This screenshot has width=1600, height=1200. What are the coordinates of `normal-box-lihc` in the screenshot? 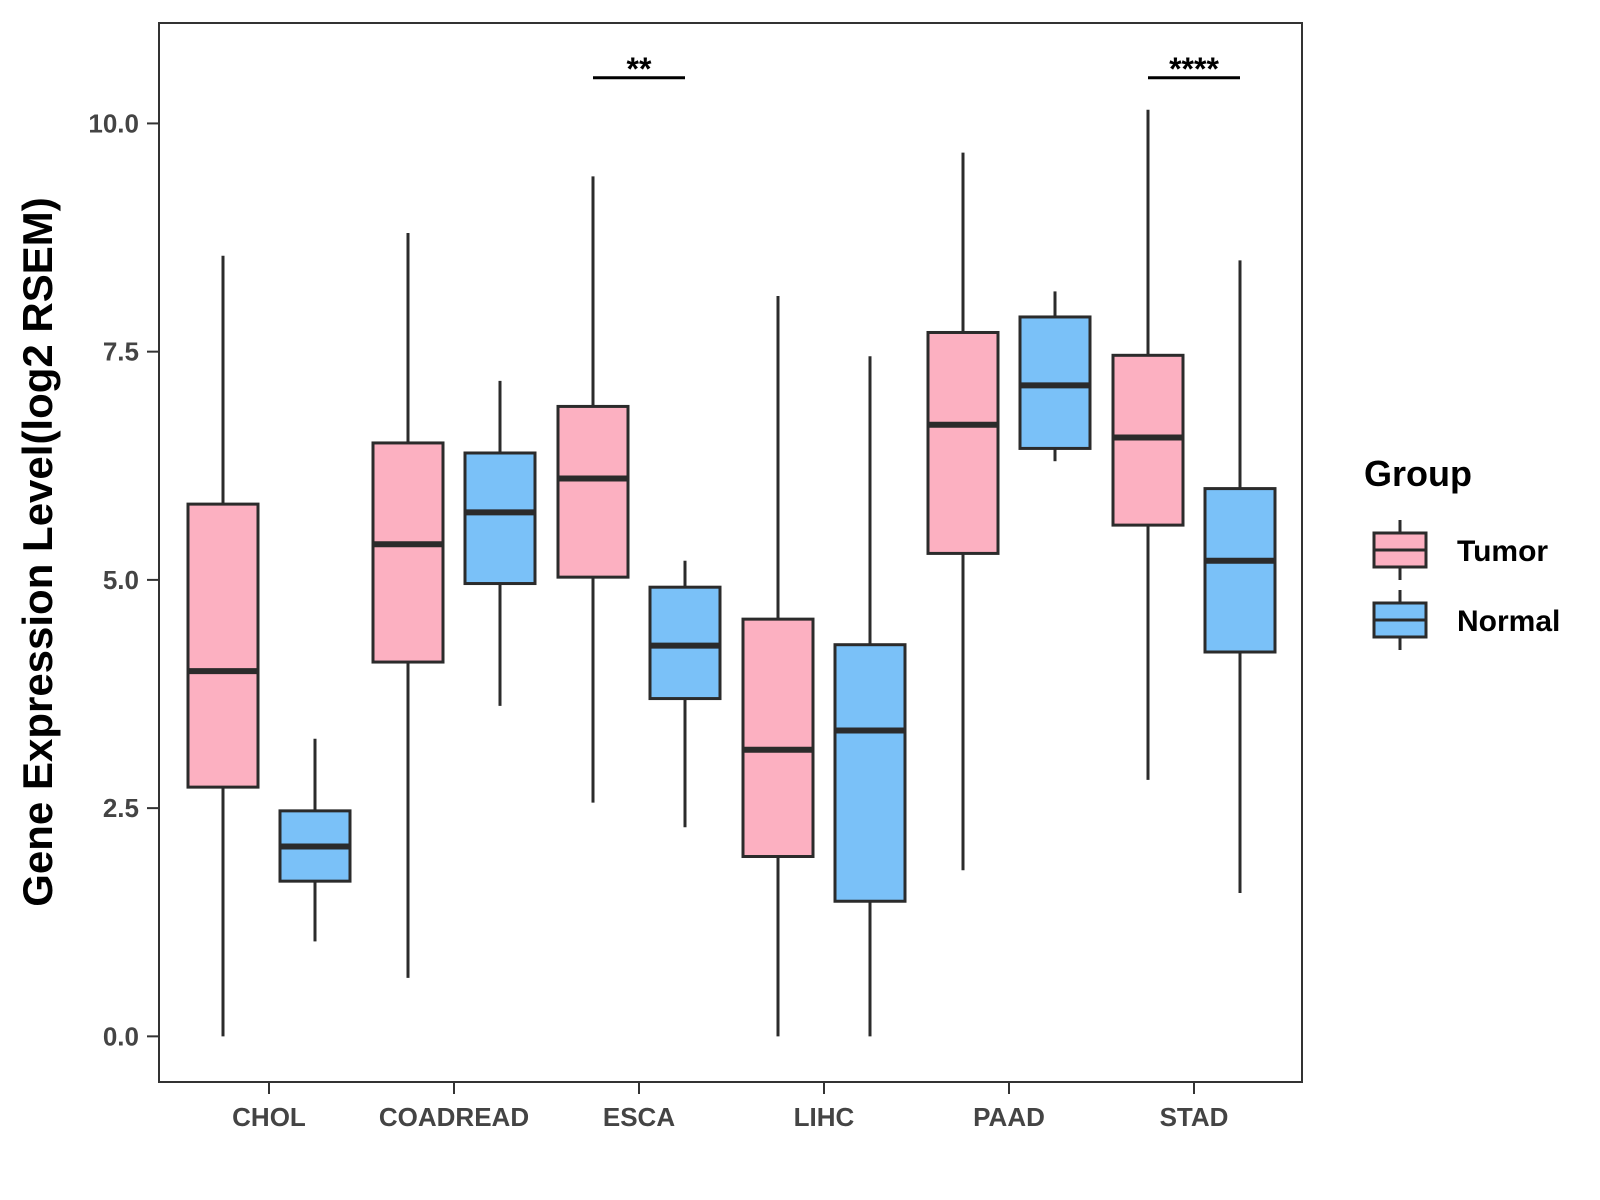 It's located at (870, 696).